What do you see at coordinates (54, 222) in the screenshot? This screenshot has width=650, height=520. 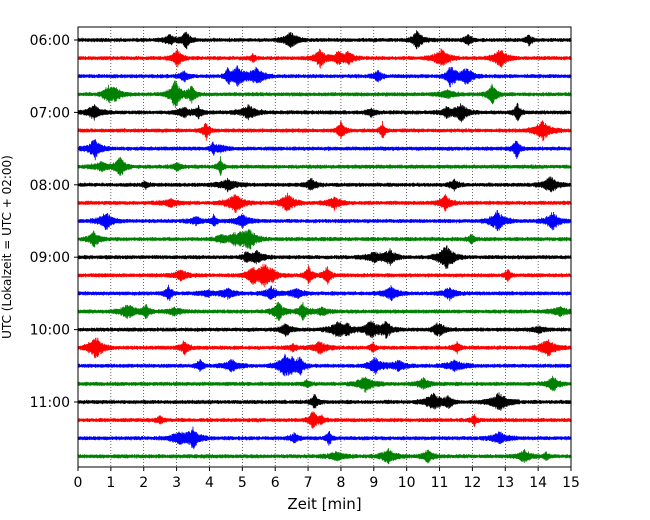 I see `y-axis: 06:00 07:00 08:00 09:00 10:00 11:00` at bounding box center [54, 222].